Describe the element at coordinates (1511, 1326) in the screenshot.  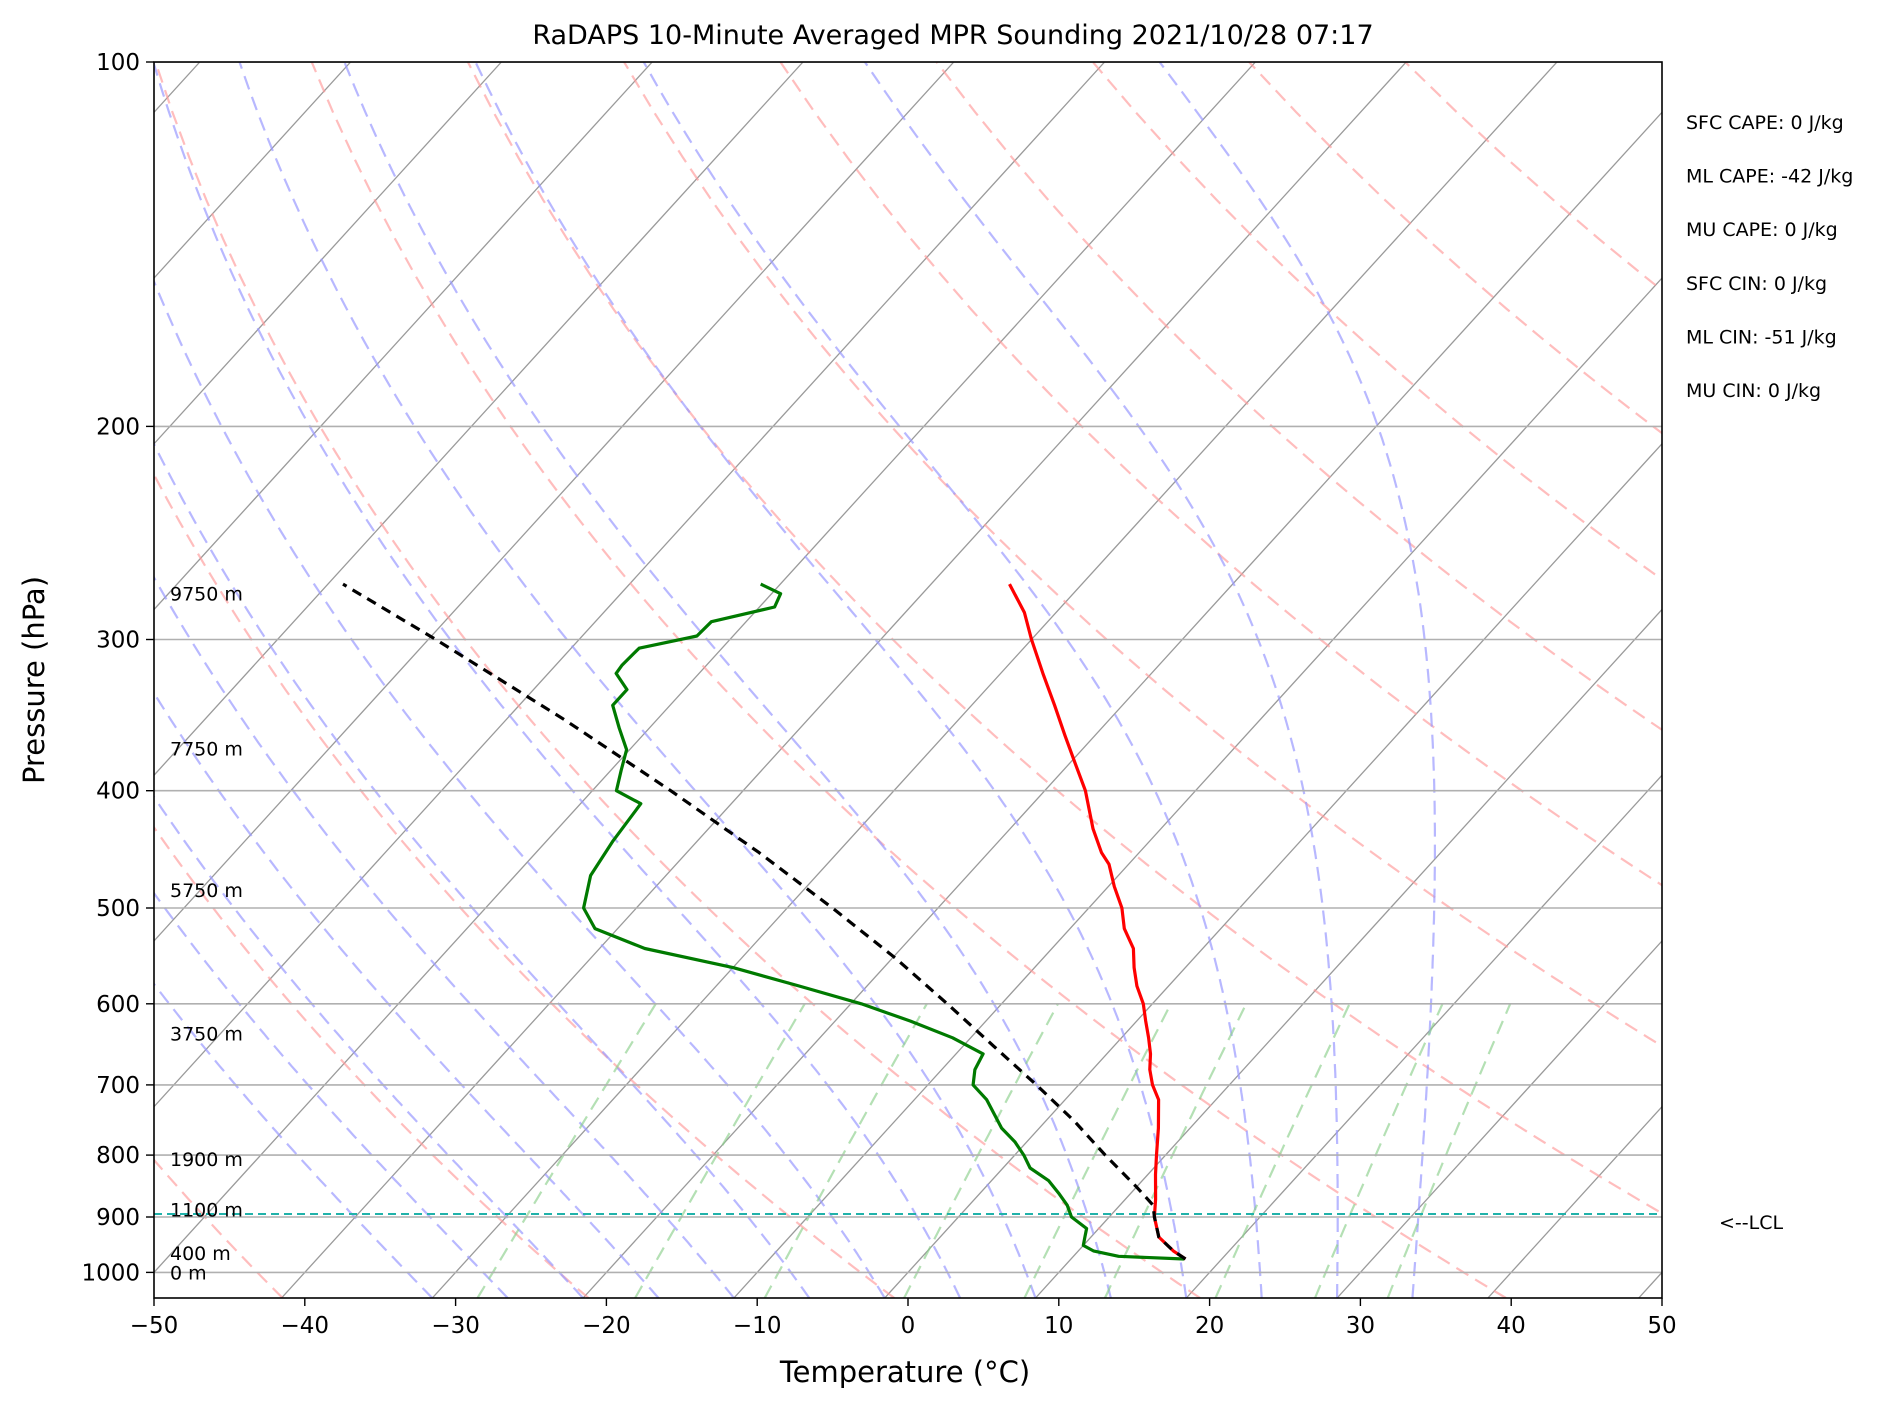
I see `x-tick-label: 40` at that location.